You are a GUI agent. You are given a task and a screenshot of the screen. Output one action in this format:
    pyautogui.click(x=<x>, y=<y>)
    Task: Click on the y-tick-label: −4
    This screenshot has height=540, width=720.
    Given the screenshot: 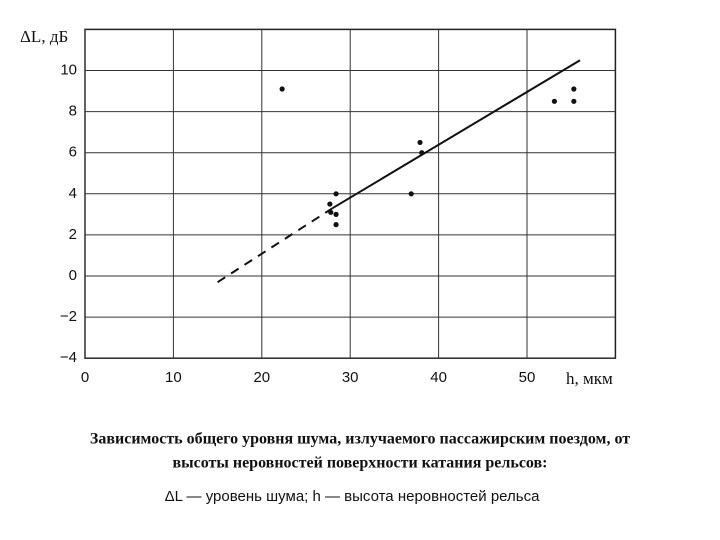 What is the action you would take?
    pyautogui.click(x=68, y=357)
    